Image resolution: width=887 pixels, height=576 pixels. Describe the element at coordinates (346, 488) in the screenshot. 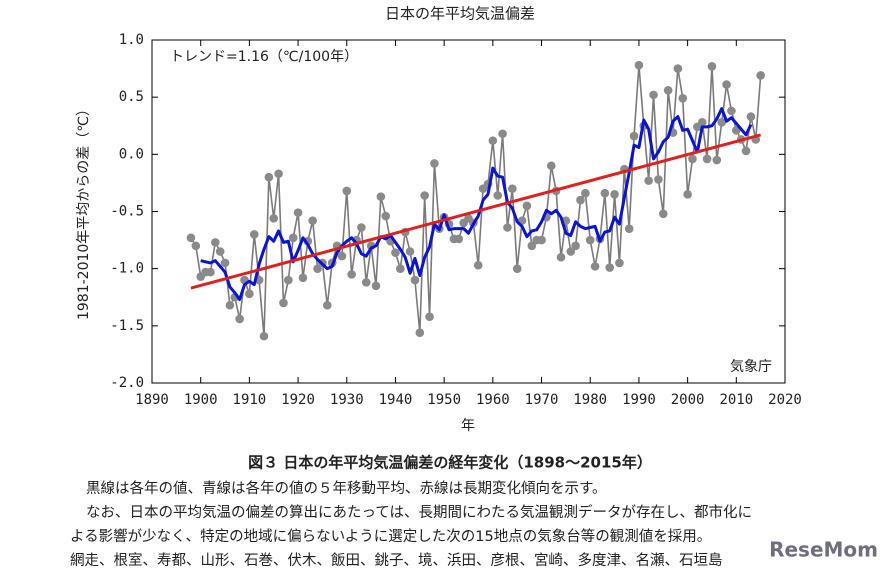

I see `note: 黒線は各年の値、青線は各年の値の５年移動平均、赤線は長期変化傾向を示す。` at that location.